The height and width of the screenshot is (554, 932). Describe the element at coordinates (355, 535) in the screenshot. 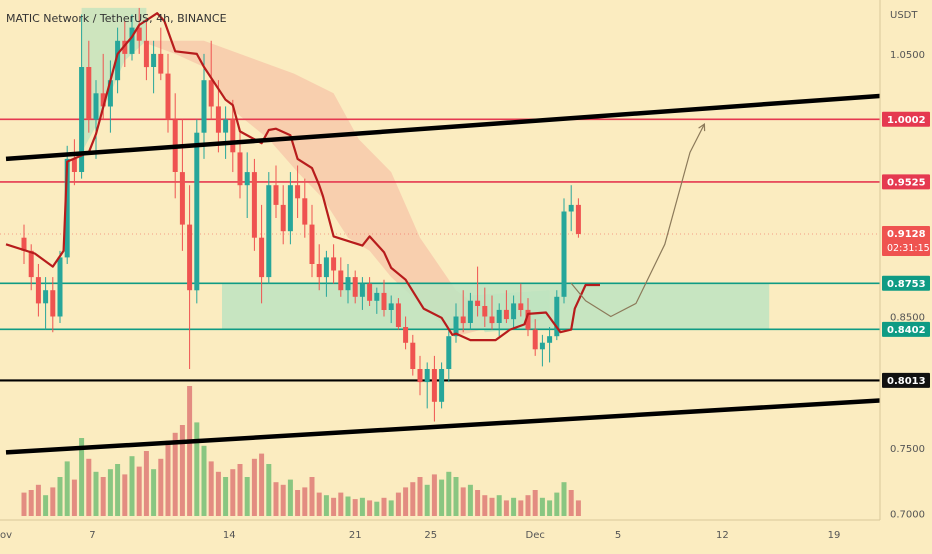

I see `time-tick-label: 21` at that location.